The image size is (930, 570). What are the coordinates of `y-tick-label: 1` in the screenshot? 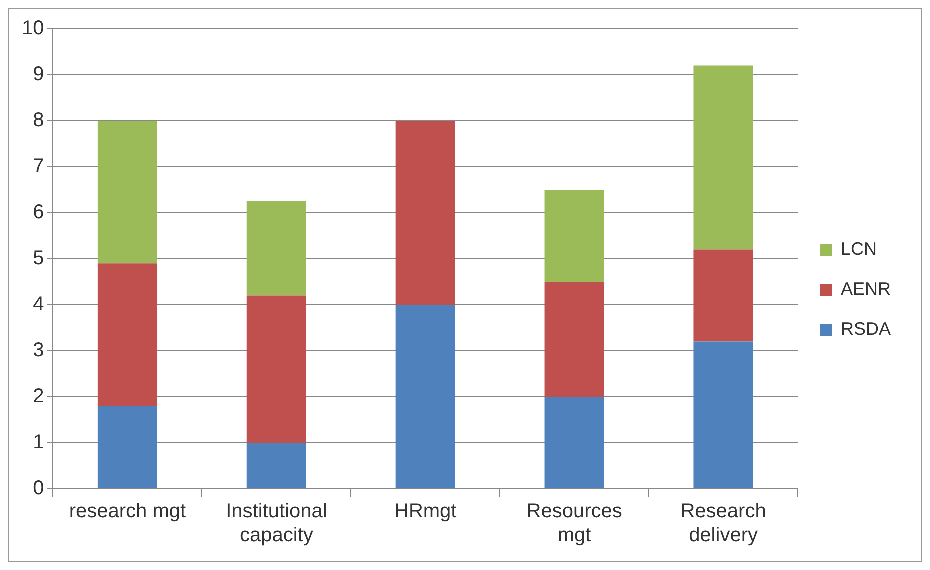 It's located at (38, 443).